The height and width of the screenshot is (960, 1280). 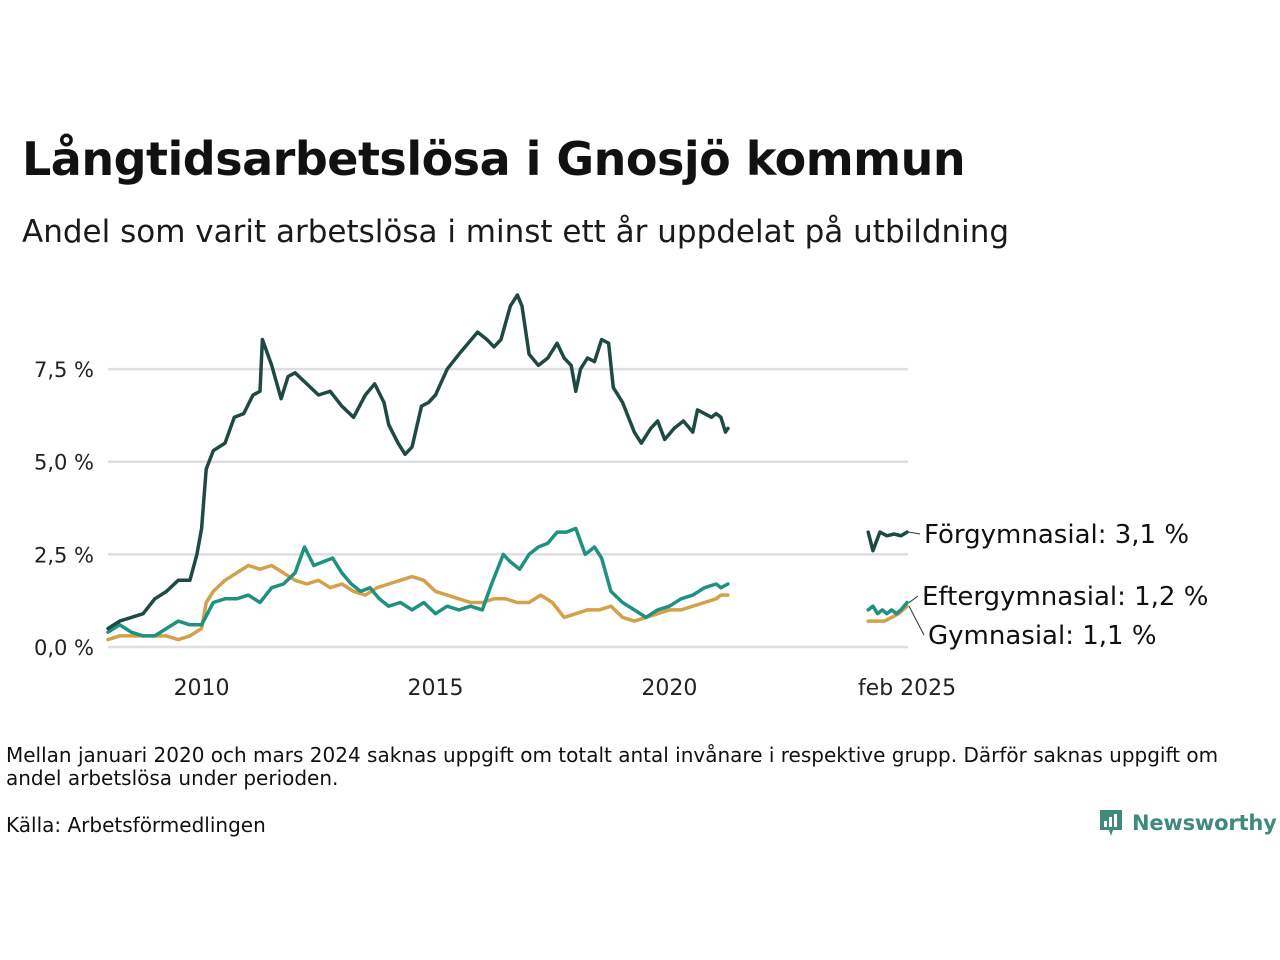 I want to click on newsworthy-logo-icon, so click(x=1111, y=823).